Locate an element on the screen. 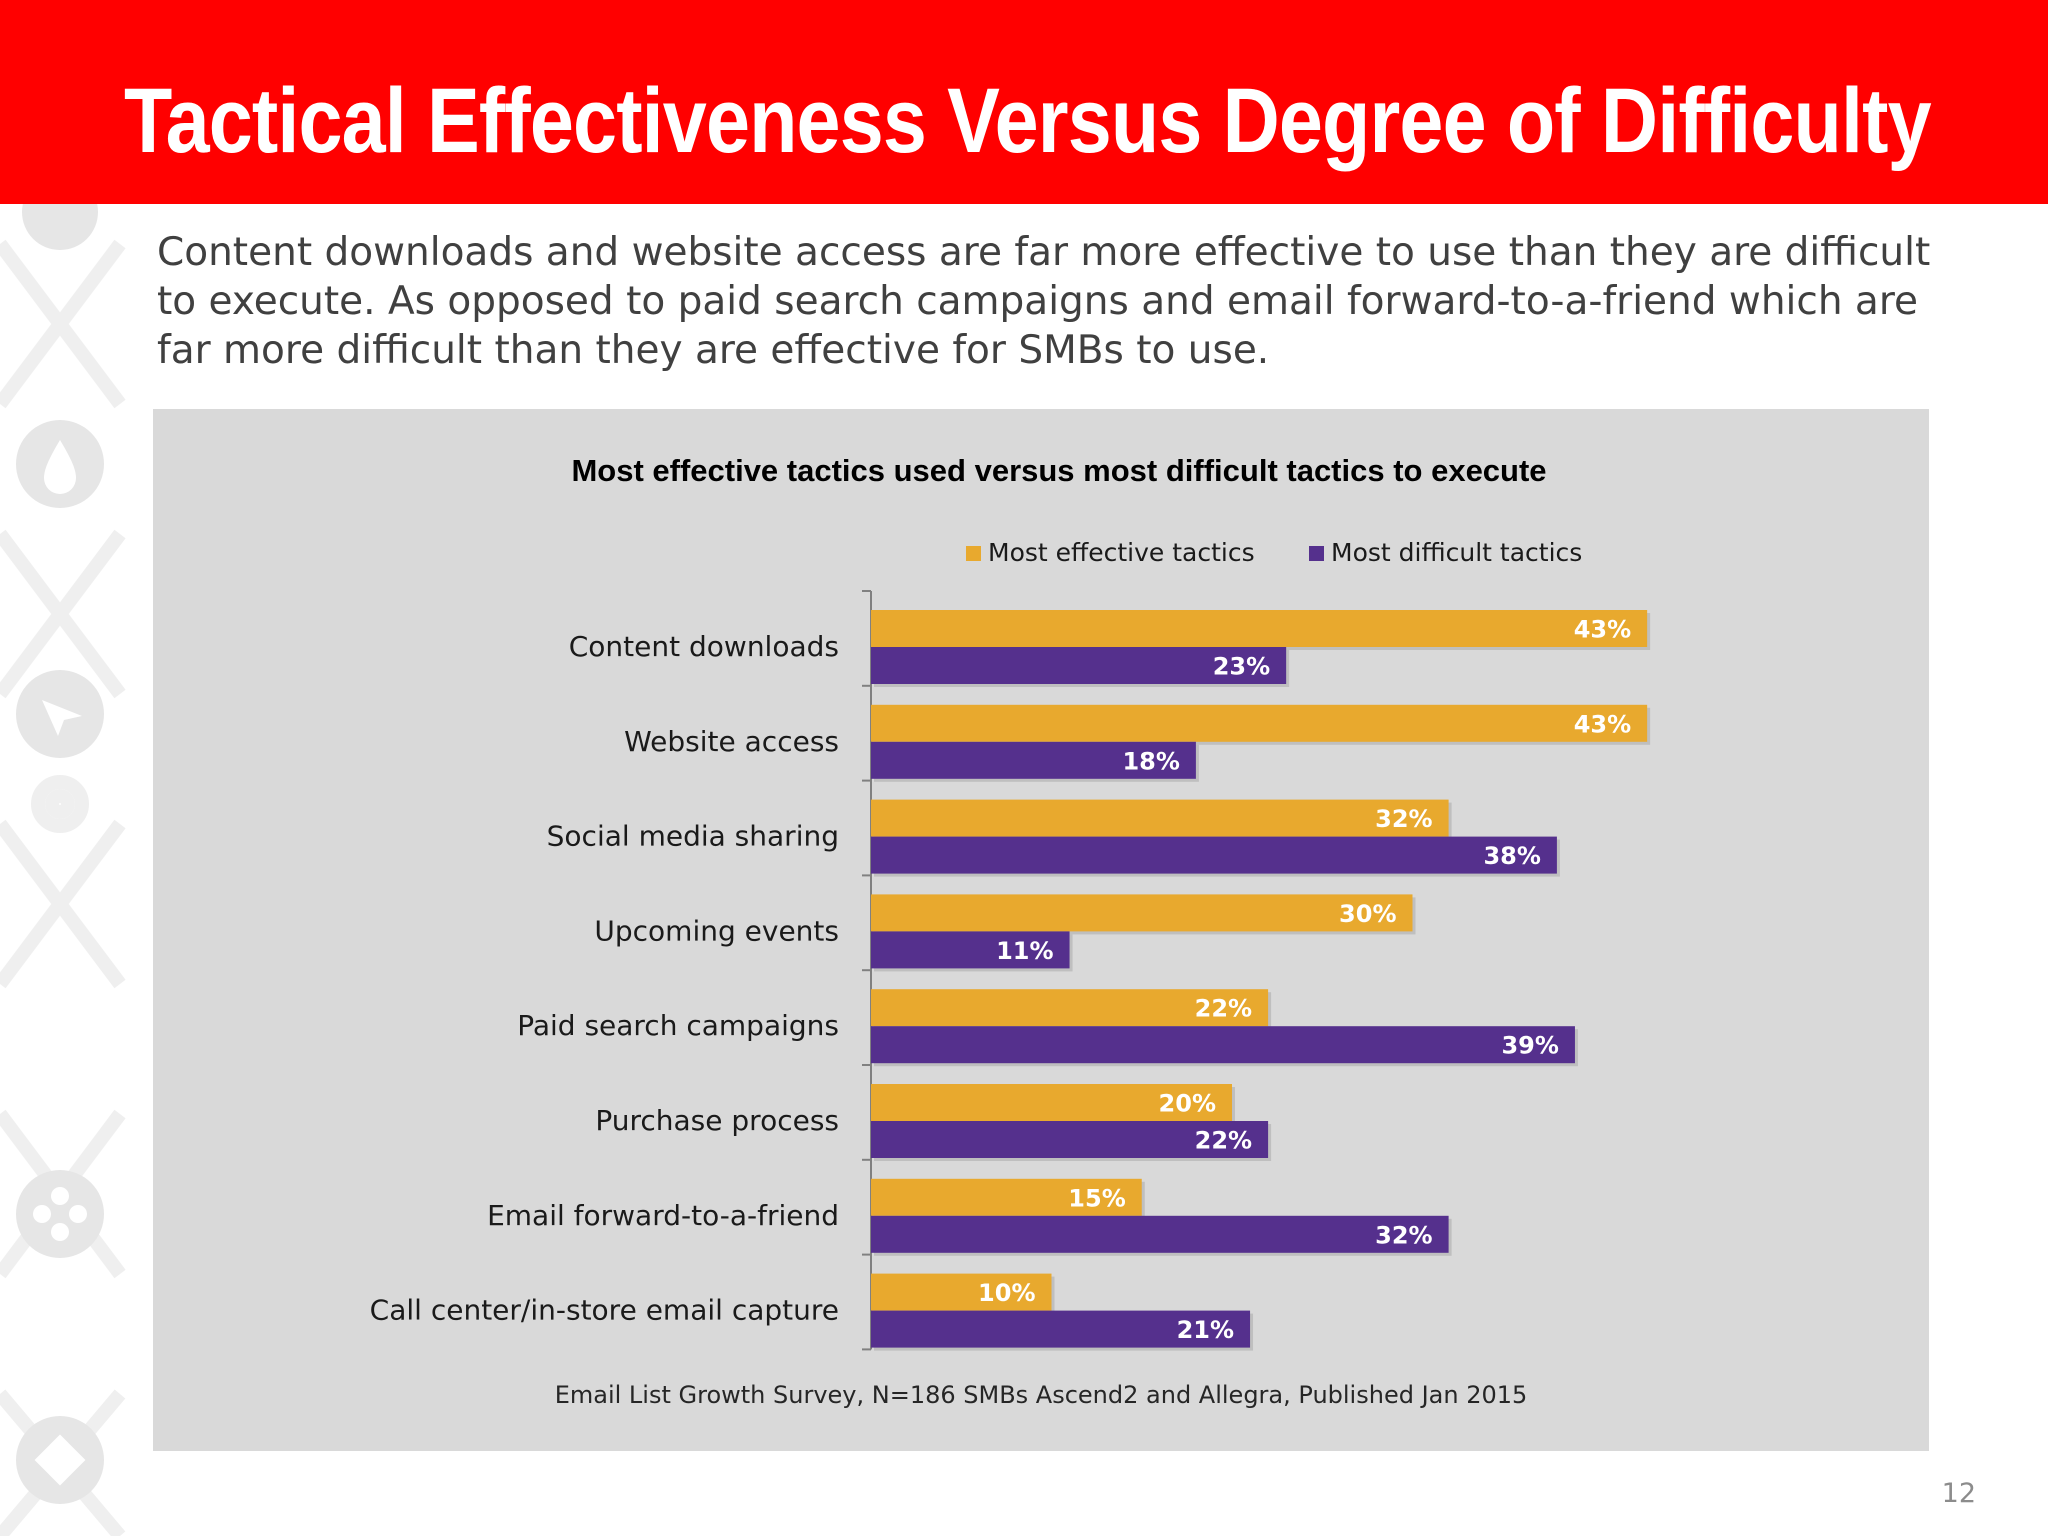  data-label: 18% is located at coordinates (1150, 761).